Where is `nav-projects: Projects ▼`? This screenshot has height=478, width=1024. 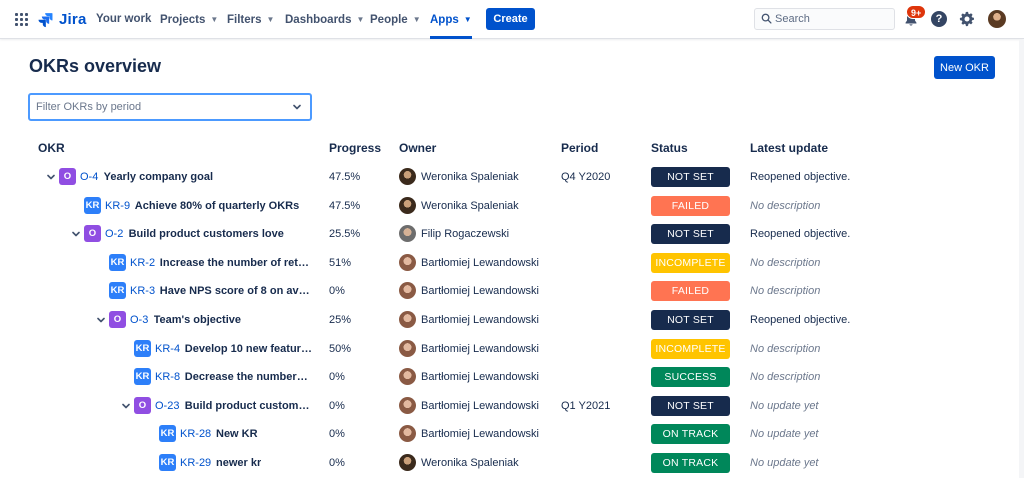 nav-projects: Projects ▼ is located at coordinates (189, 19).